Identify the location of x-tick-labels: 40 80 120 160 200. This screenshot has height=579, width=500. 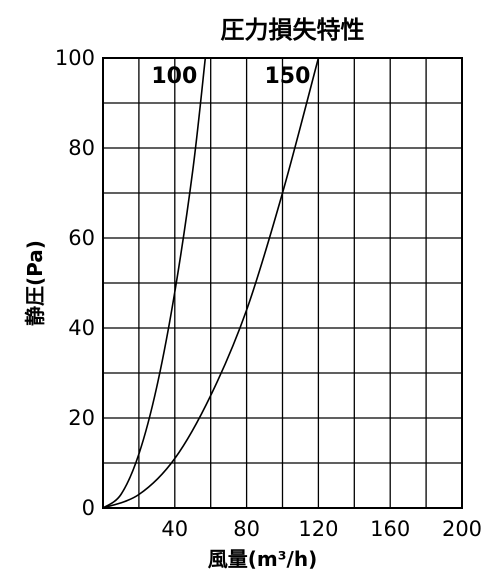
(321, 529).